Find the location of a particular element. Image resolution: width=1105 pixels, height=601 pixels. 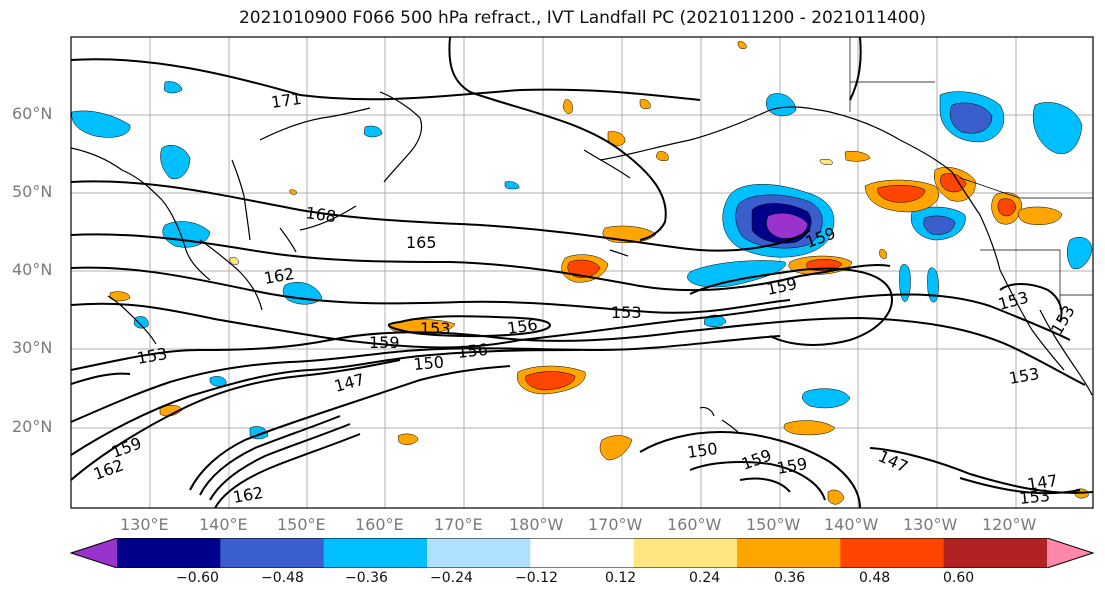

svg-text: 159 is located at coordinates (384, 342).